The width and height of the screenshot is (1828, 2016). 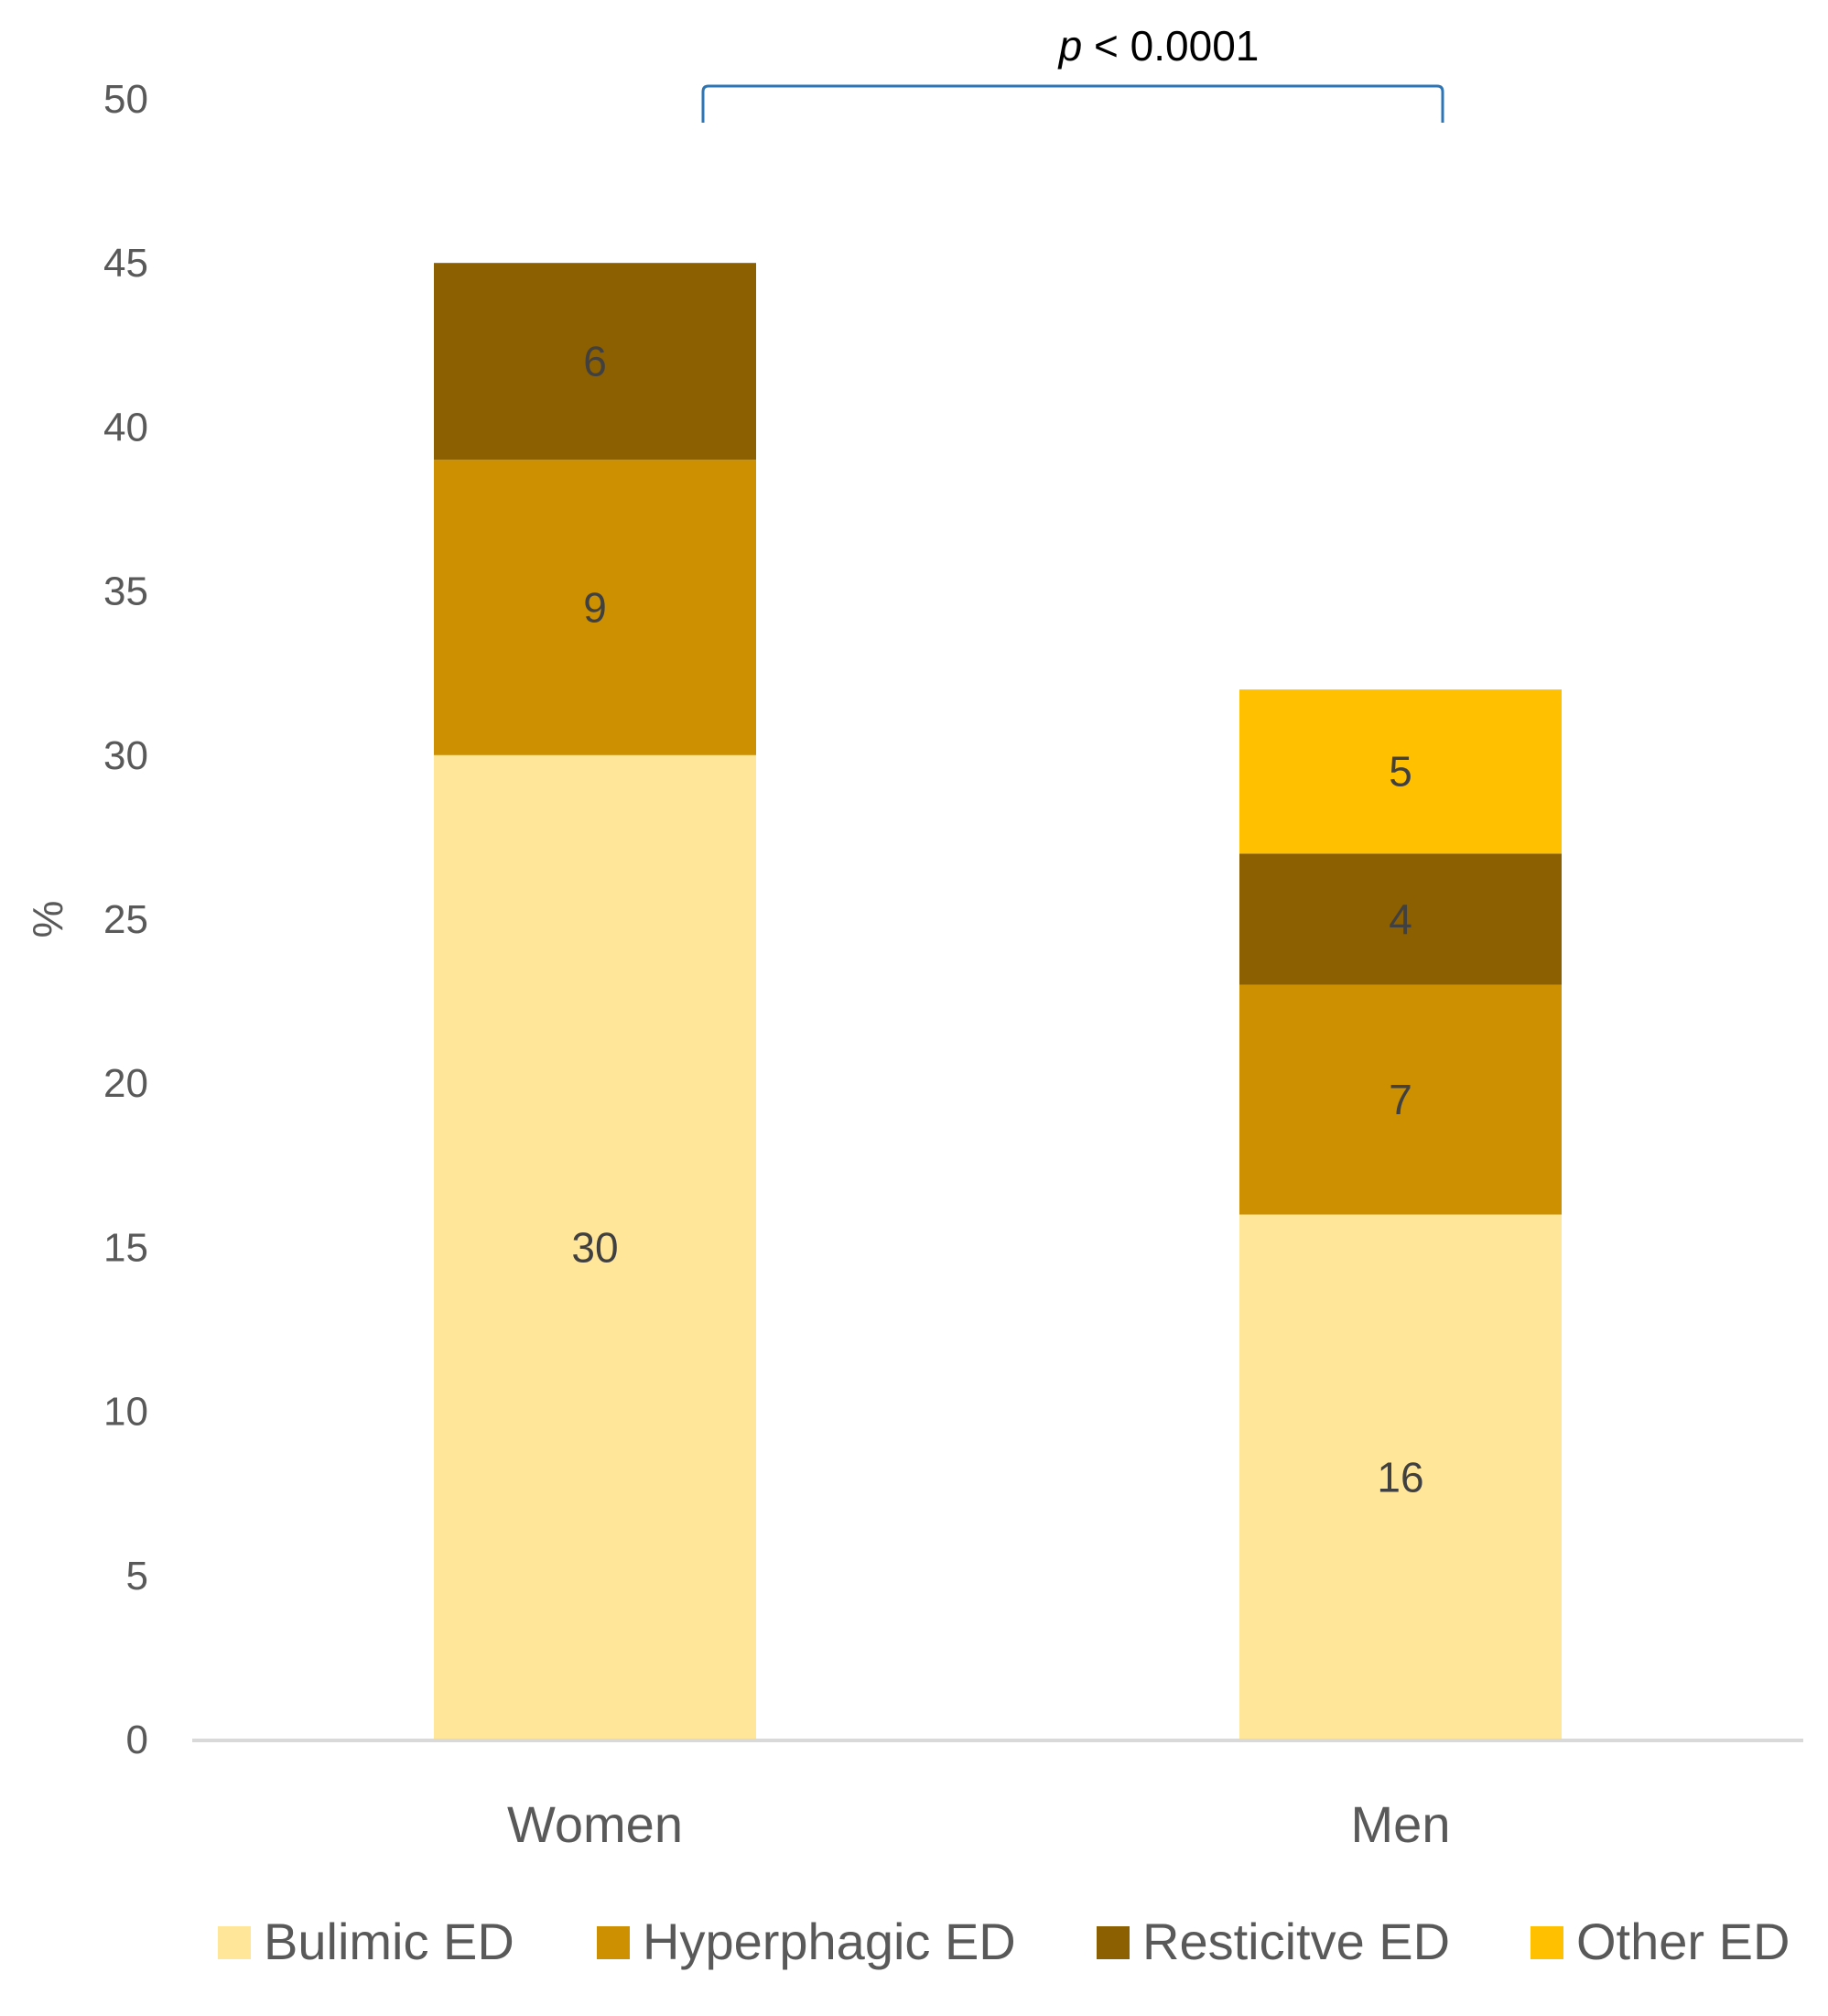 I want to click on annotation-p-value: < 0.0001, so click(x=1170, y=46).